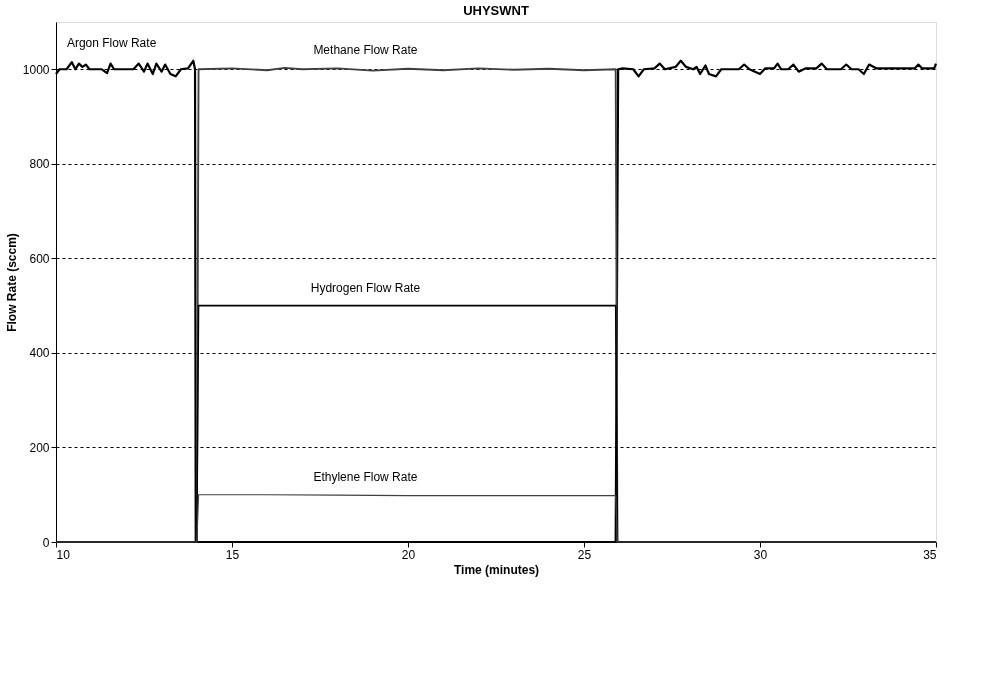 The width and height of the screenshot is (1005, 687). What do you see at coordinates (496, 569) in the screenshot?
I see `x-axis-title: Time (minutes)` at bounding box center [496, 569].